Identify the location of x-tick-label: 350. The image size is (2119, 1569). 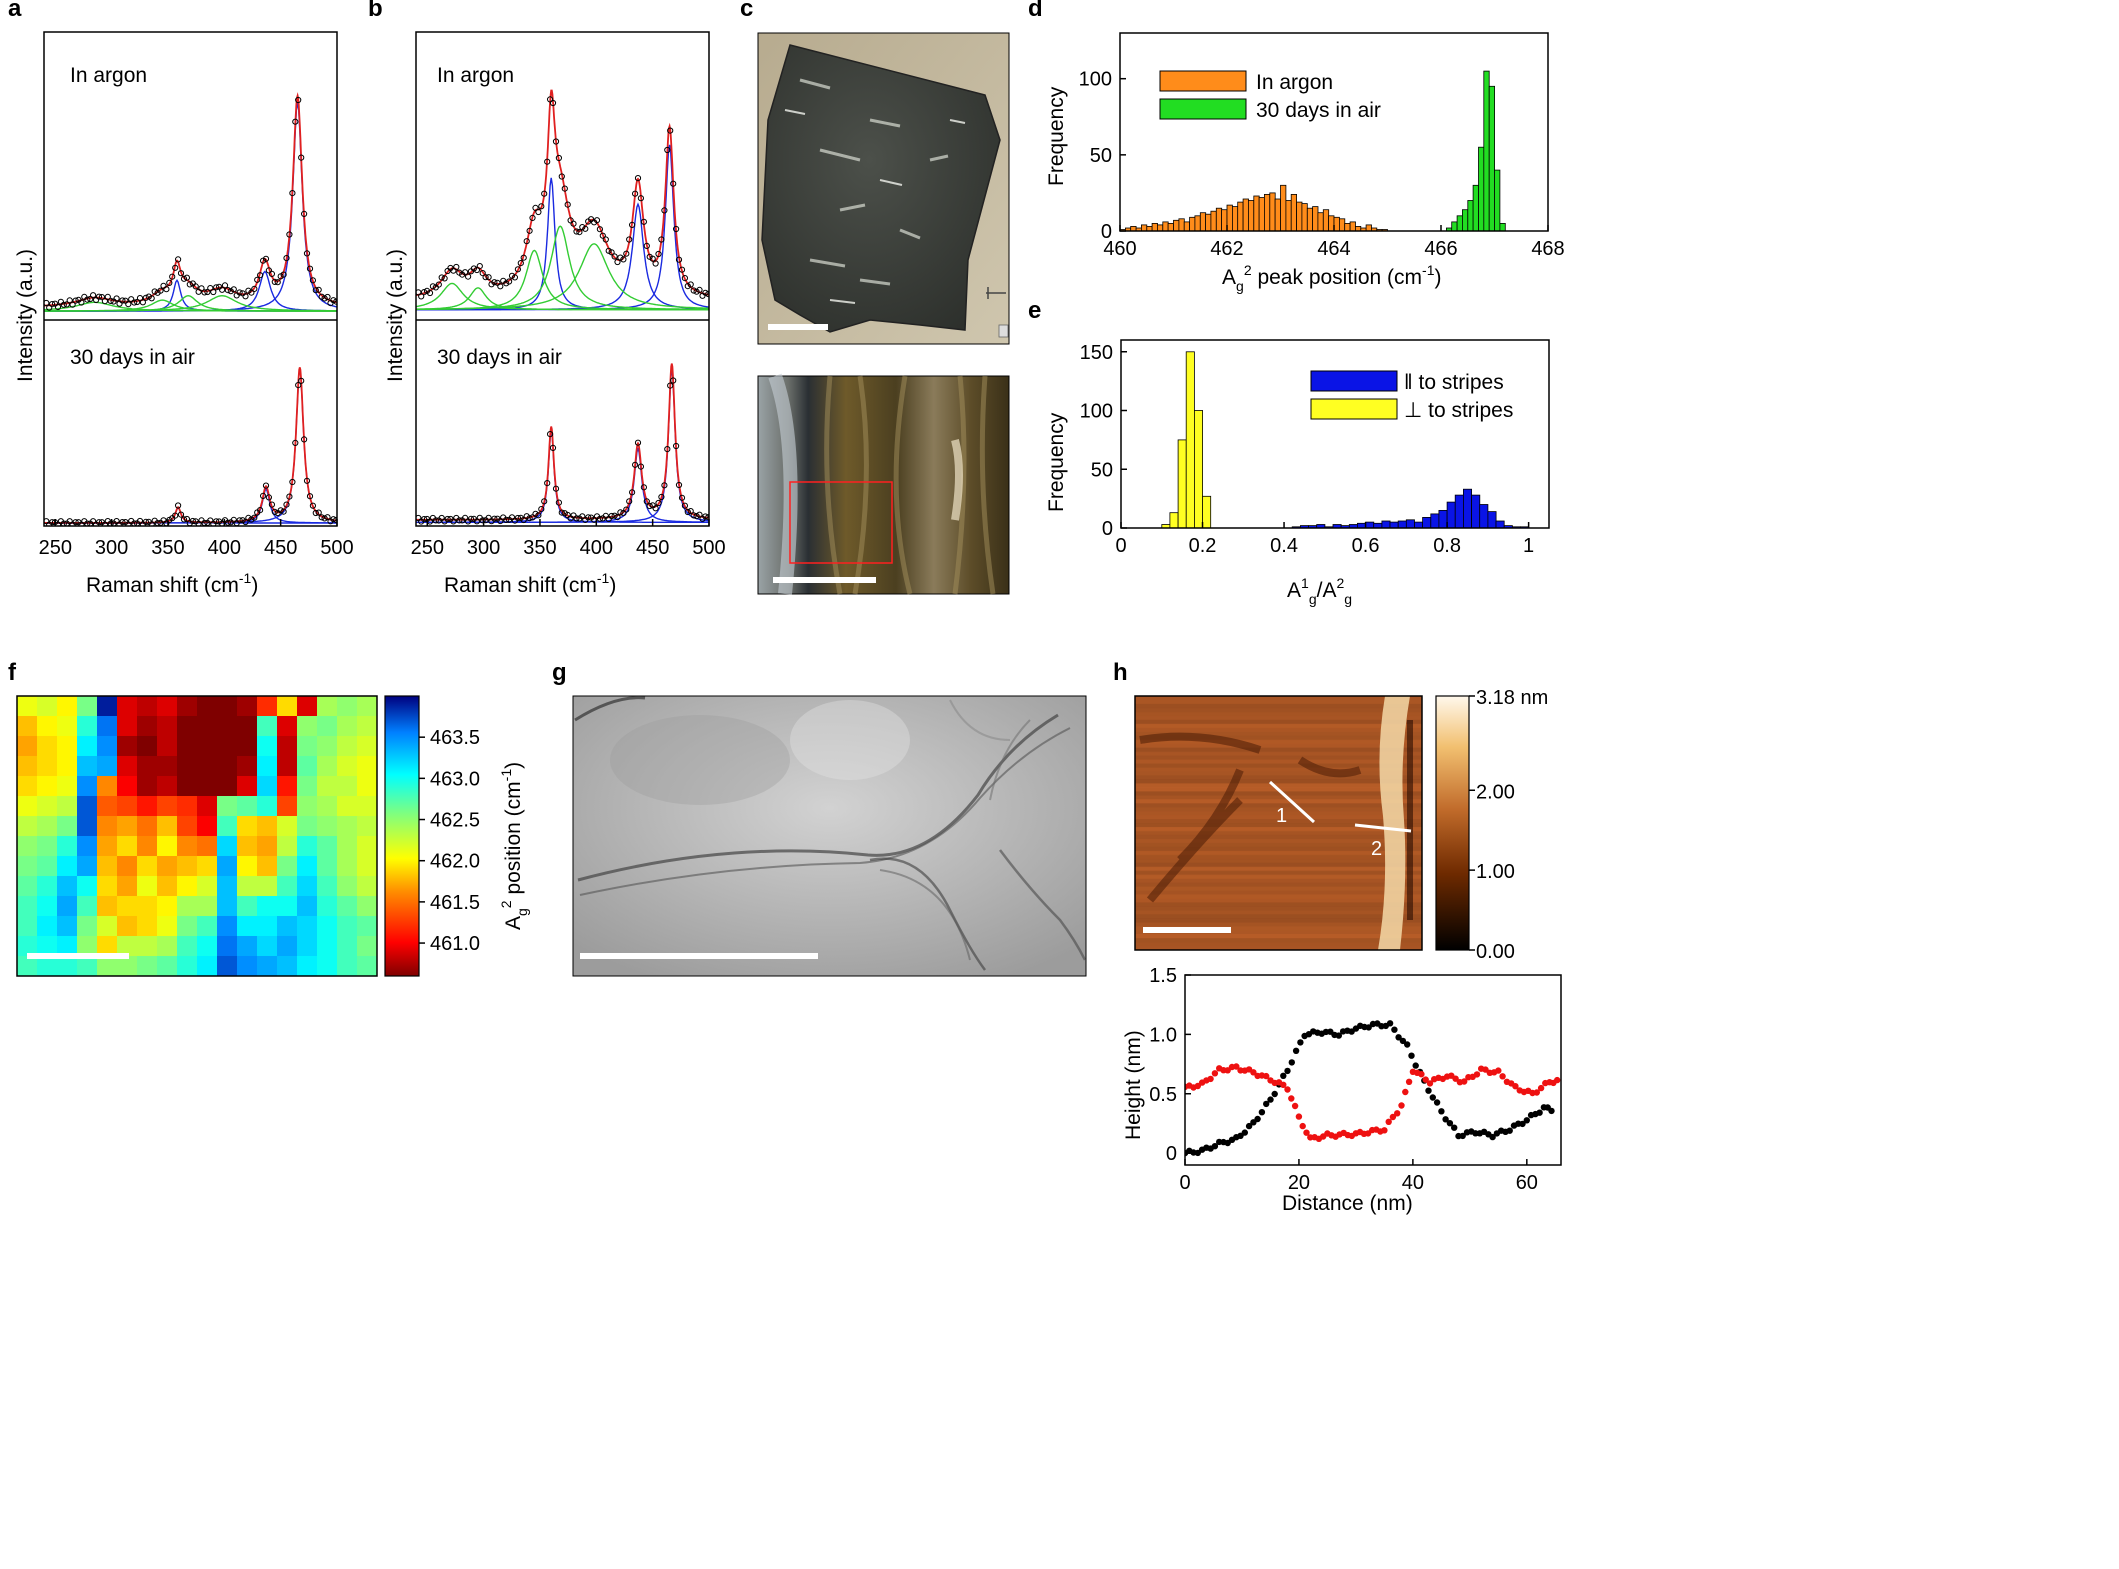
(539, 548).